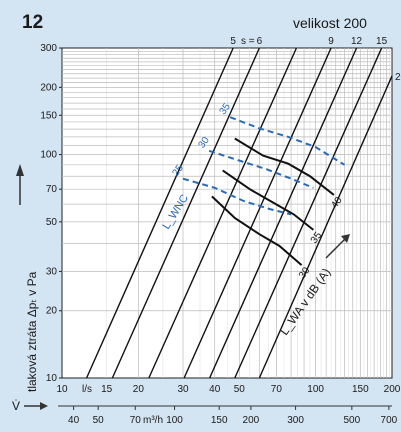 This screenshot has width=401, height=432. I want to click on x-tick-label: 200, so click(392, 389).